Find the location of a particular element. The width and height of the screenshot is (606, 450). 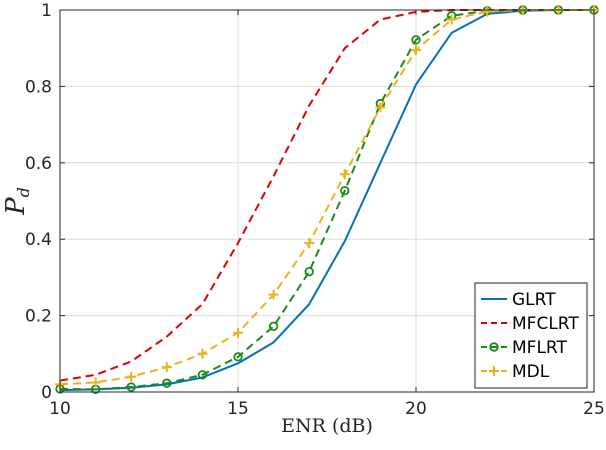

y-tick-label: 0.6 is located at coordinates (38, 164).